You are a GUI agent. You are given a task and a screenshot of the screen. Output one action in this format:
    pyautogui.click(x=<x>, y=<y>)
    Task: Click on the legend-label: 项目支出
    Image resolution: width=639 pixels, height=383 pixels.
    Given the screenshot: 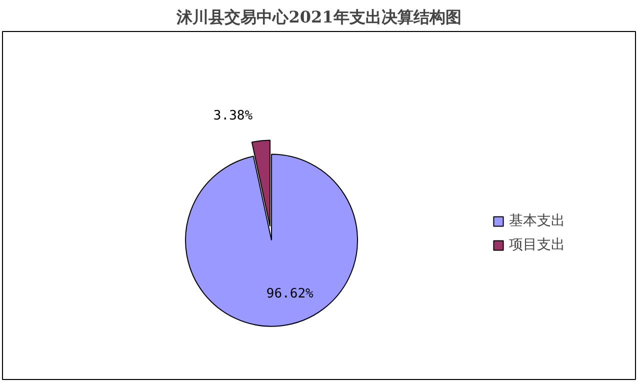 What is the action you would take?
    pyautogui.click(x=537, y=245)
    